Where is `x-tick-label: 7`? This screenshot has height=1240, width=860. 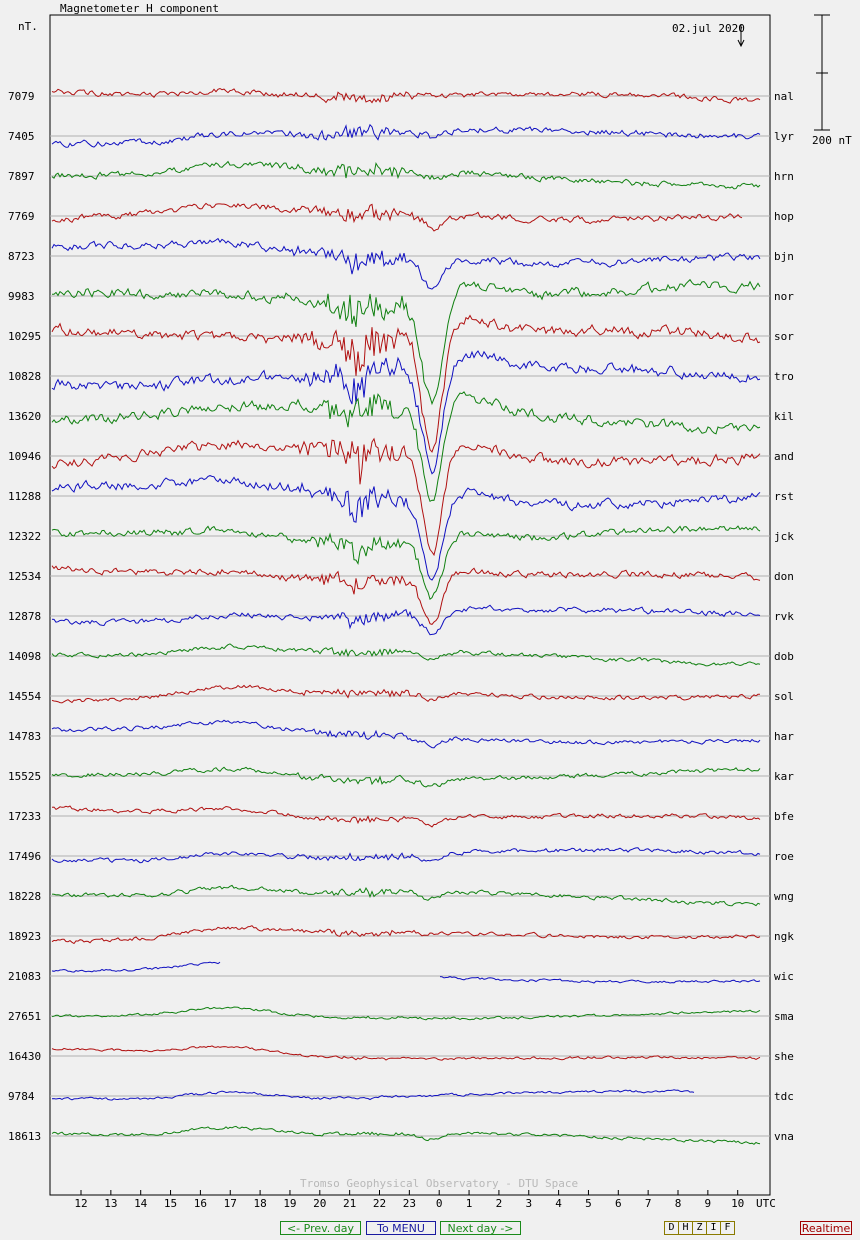 x-tick-label: 7 is located at coordinates (648, 1203).